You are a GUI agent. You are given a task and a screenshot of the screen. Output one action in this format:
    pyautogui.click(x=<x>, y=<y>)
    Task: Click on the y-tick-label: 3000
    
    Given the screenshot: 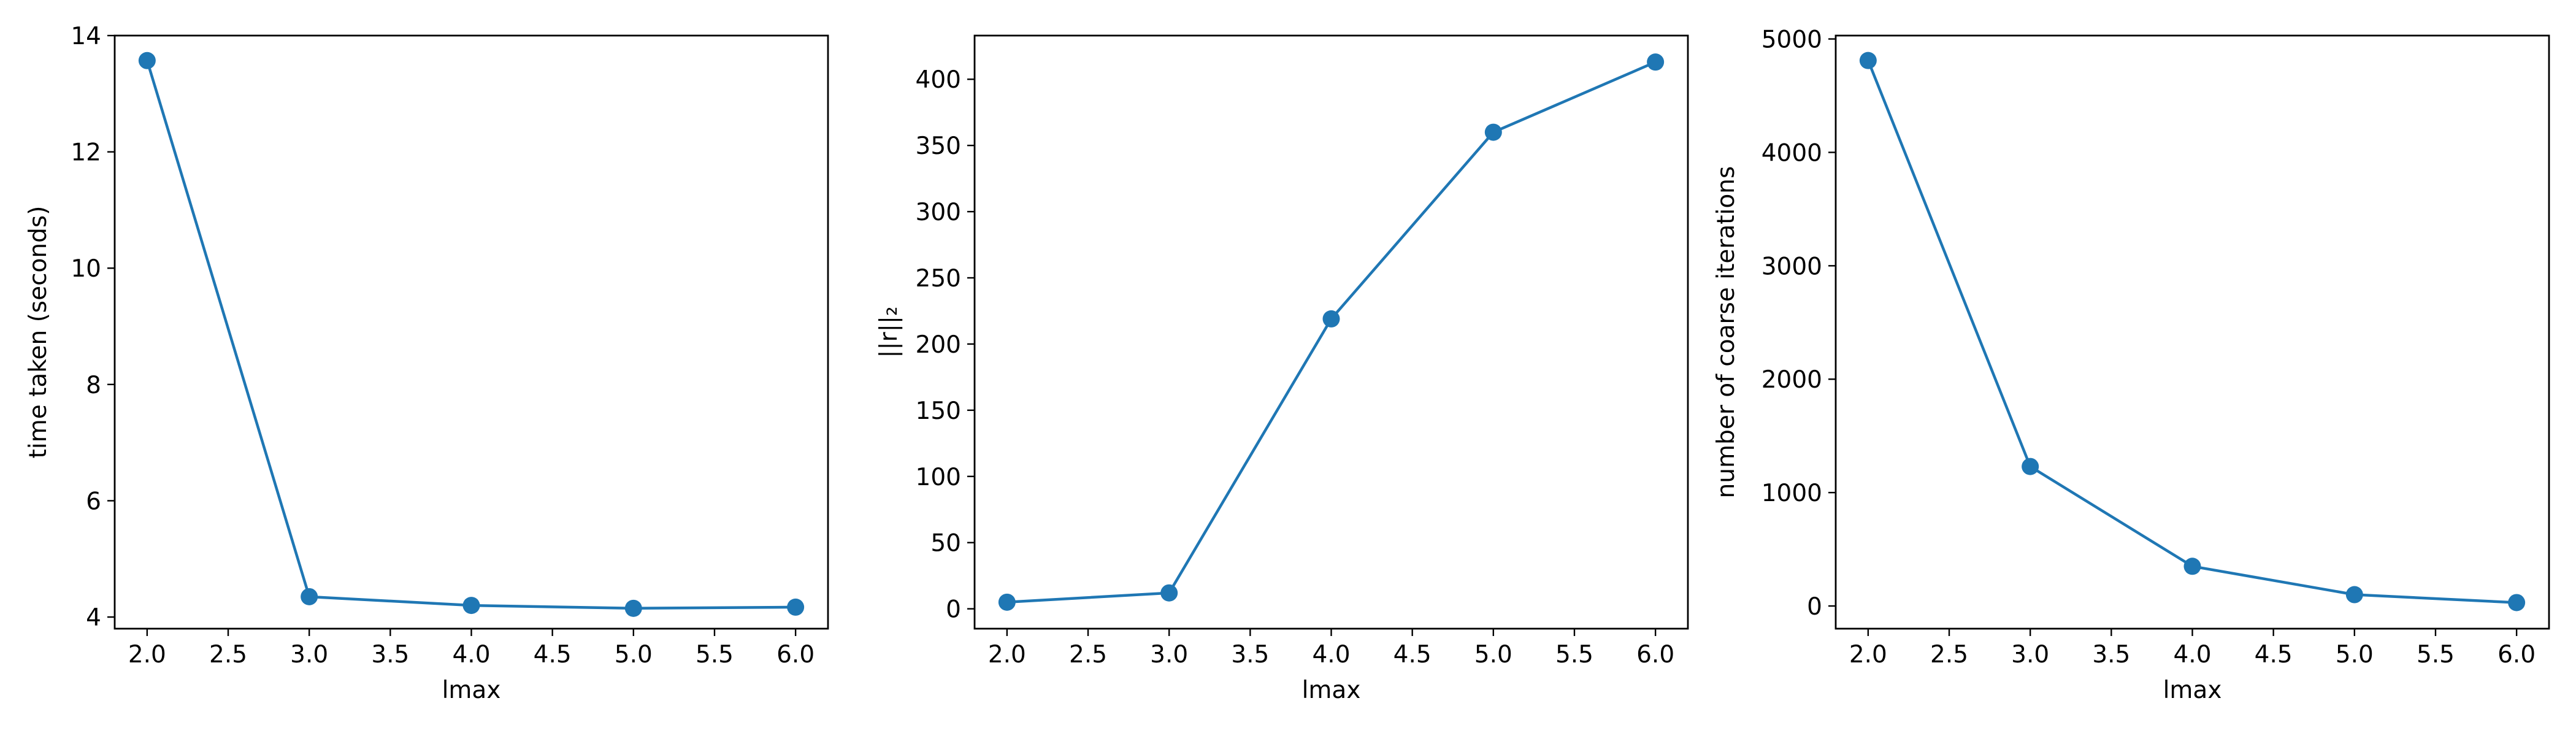 What is the action you would take?
    pyautogui.click(x=1791, y=266)
    